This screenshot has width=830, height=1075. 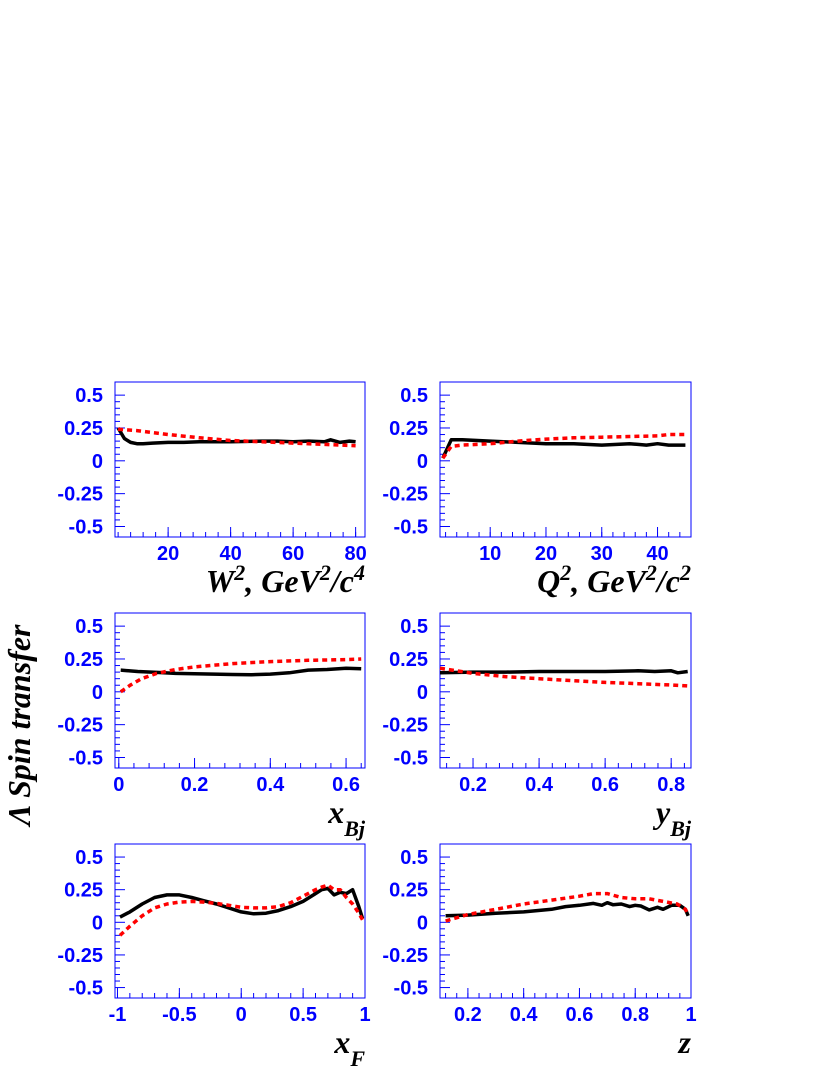 I want to click on x-tick-label: 10, so click(x=490, y=554).